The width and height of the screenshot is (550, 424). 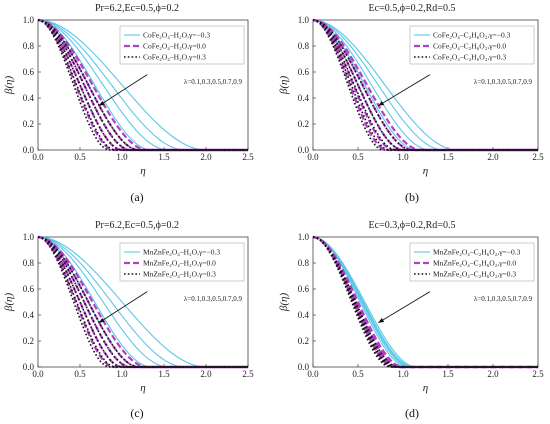 What do you see at coordinates (304, 263) in the screenshot?
I see `panel-d-y-tick-label: 0.8` at bounding box center [304, 263].